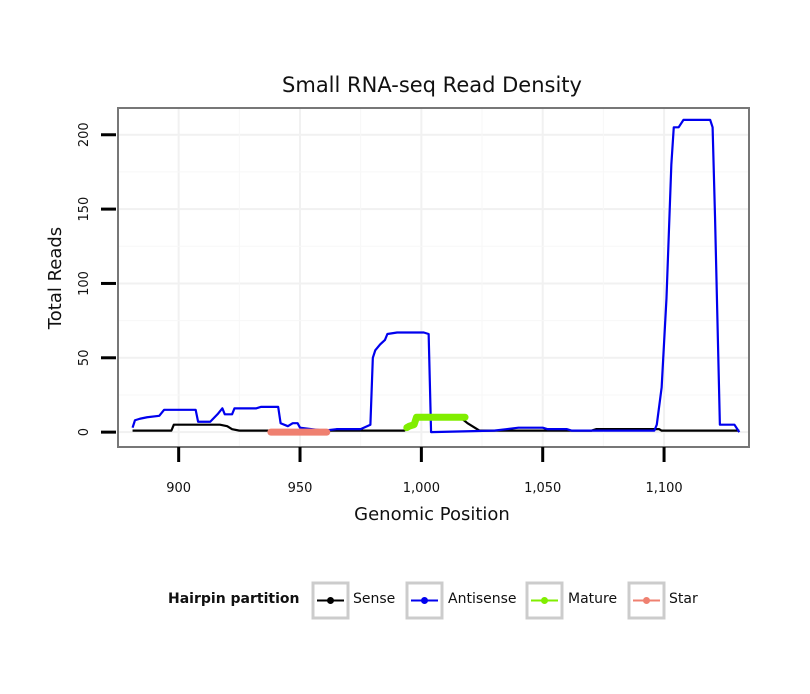  Describe the element at coordinates (482, 599) in the screenshot. I see `legend-item-label-antisense: Antisense` at that location.